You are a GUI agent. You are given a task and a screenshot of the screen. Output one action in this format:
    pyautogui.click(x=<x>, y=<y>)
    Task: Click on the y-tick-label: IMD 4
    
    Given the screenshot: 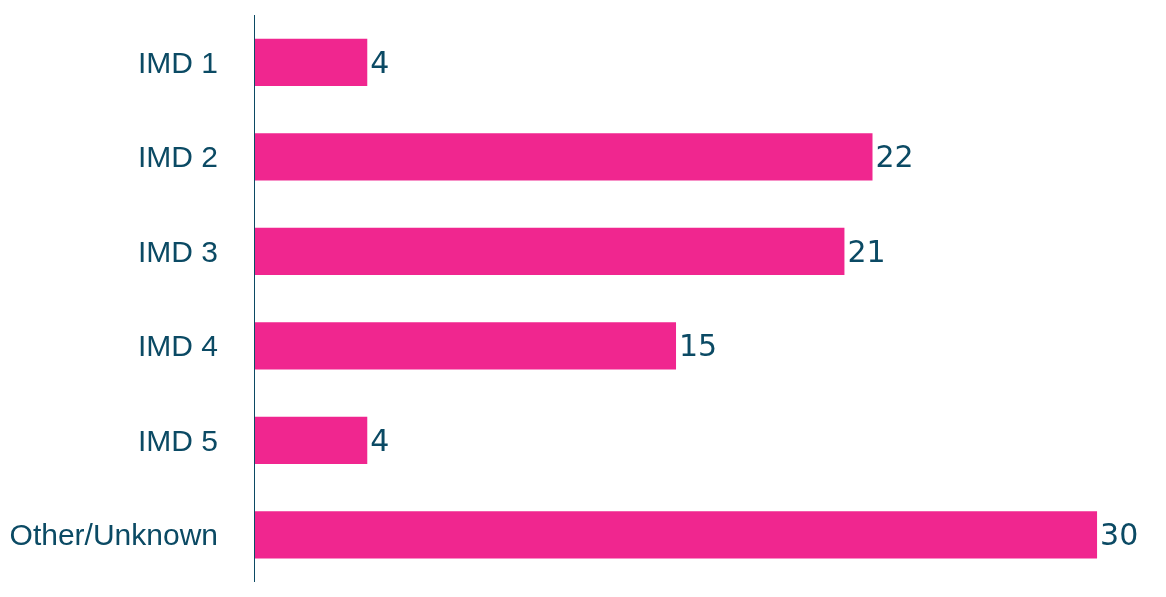 What is the action you would take?
    pyautogui.click(x=177, y=346)
    